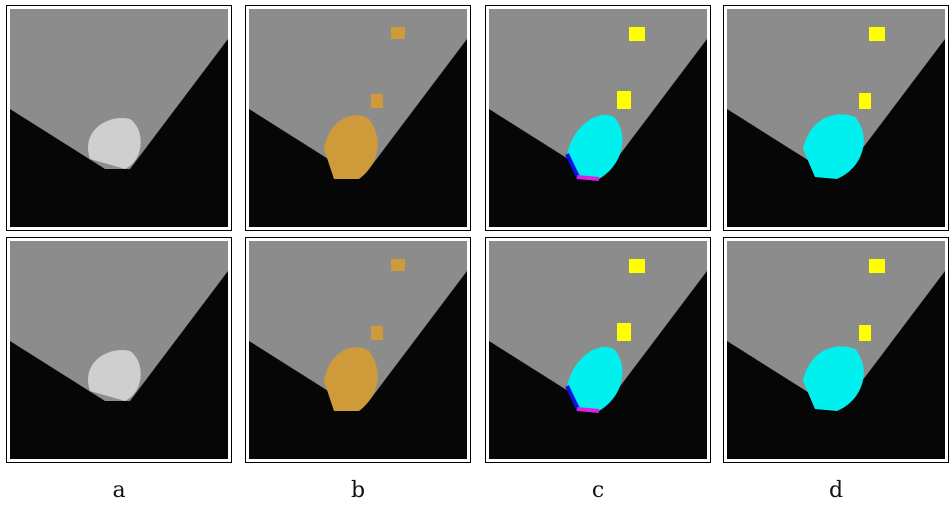  I want to click on panel-top-c, so click(598, 118).